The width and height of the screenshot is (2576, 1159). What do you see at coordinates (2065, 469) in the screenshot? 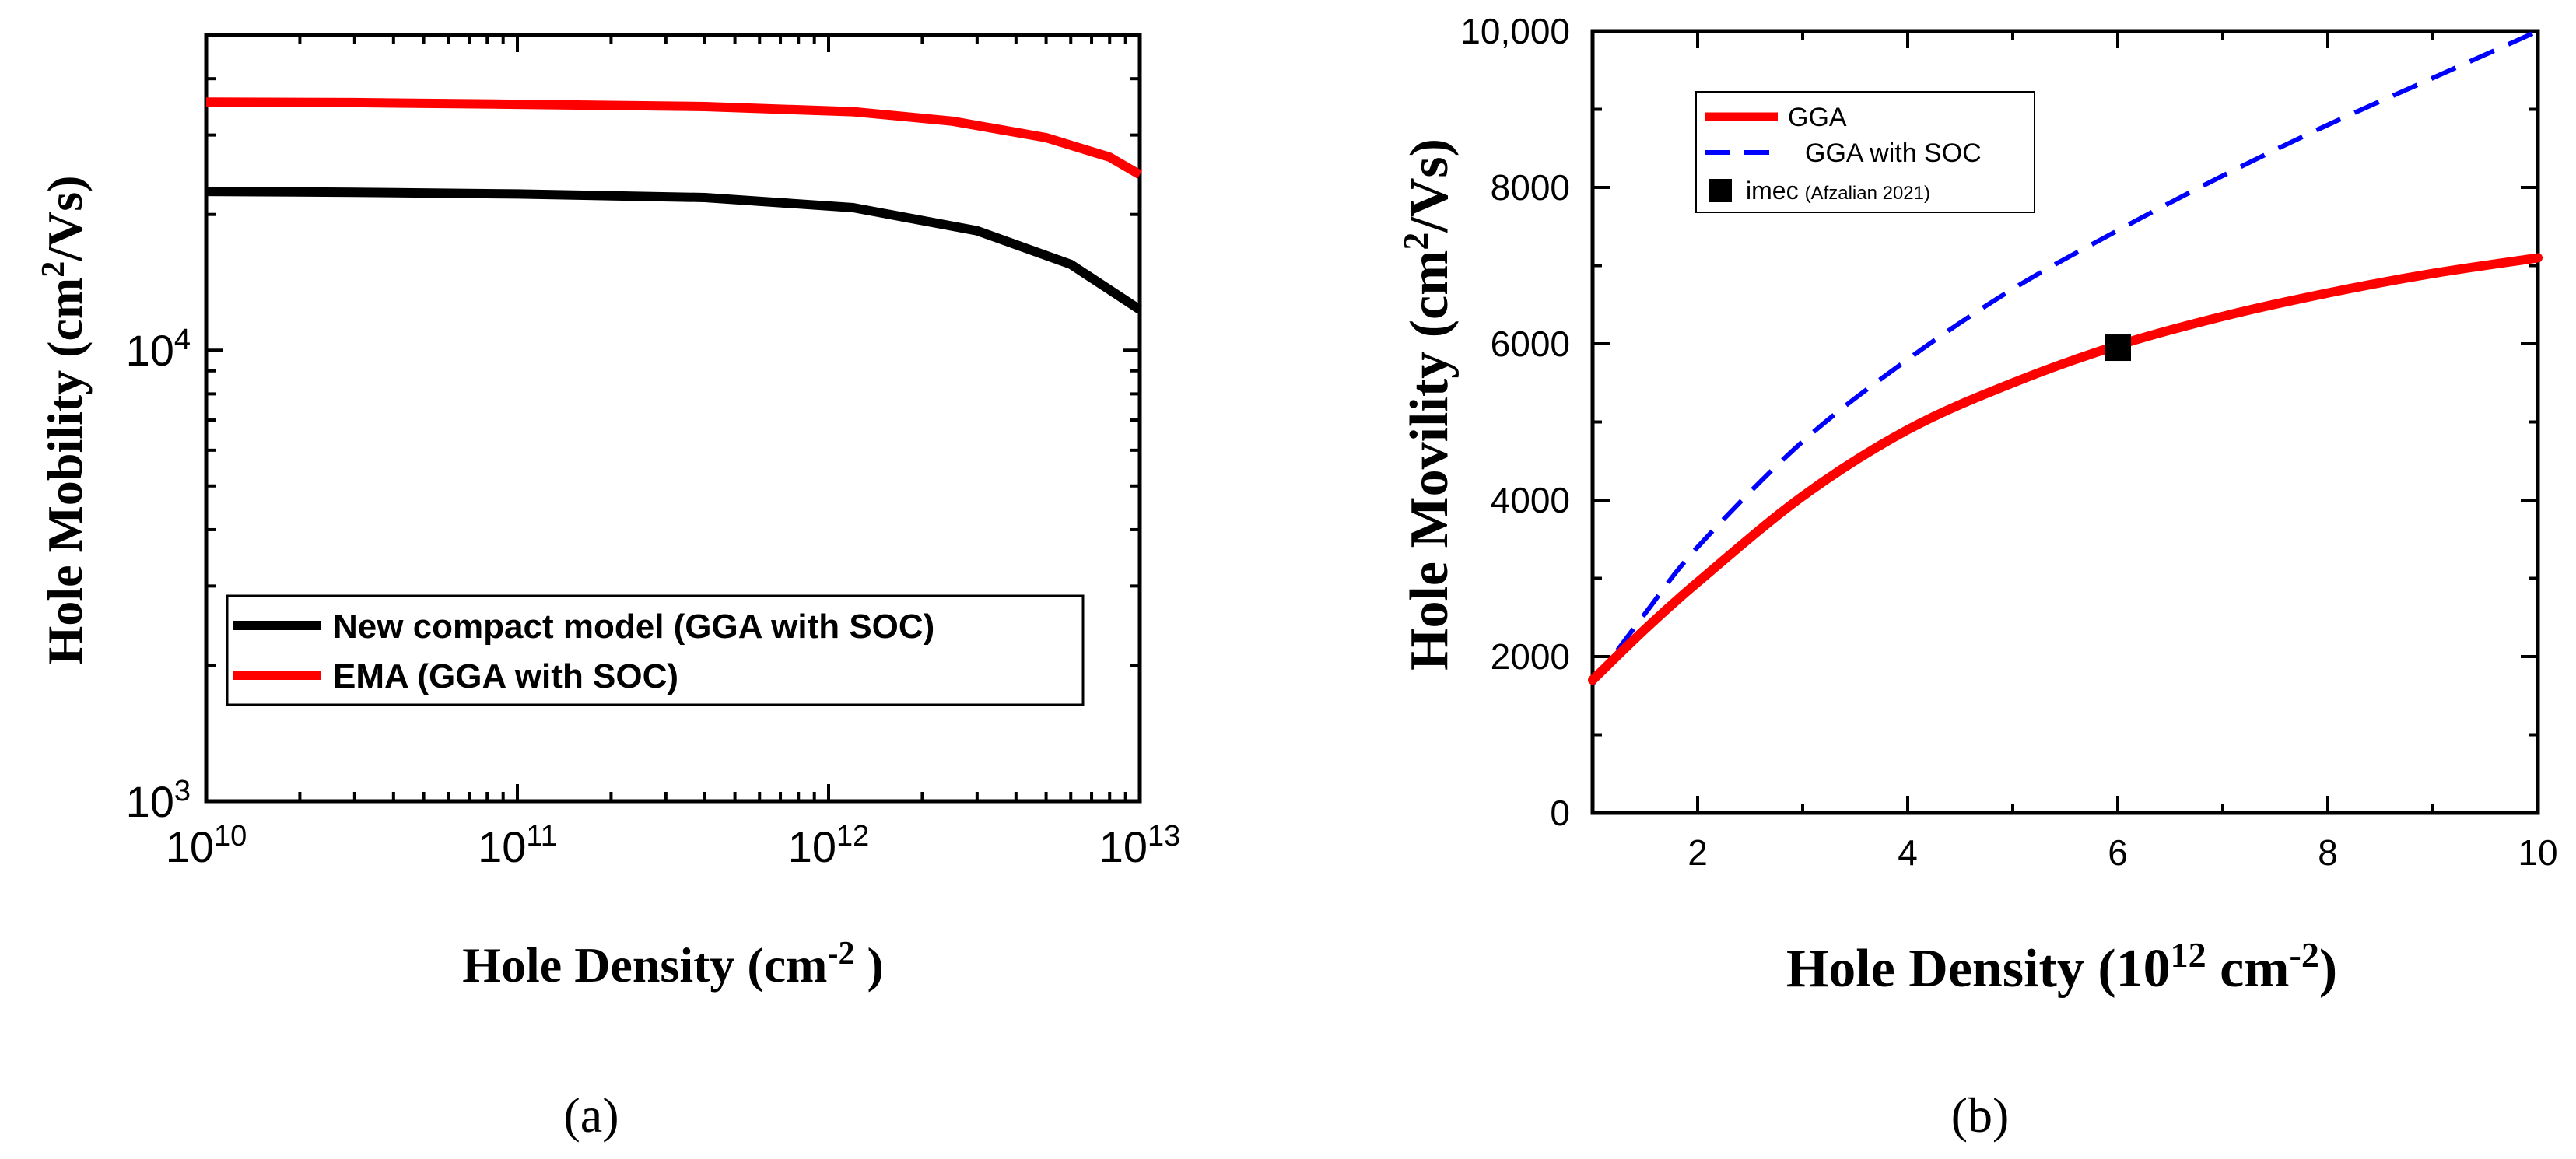
I see `series-line-gga` at bounding box center [2065, 469].